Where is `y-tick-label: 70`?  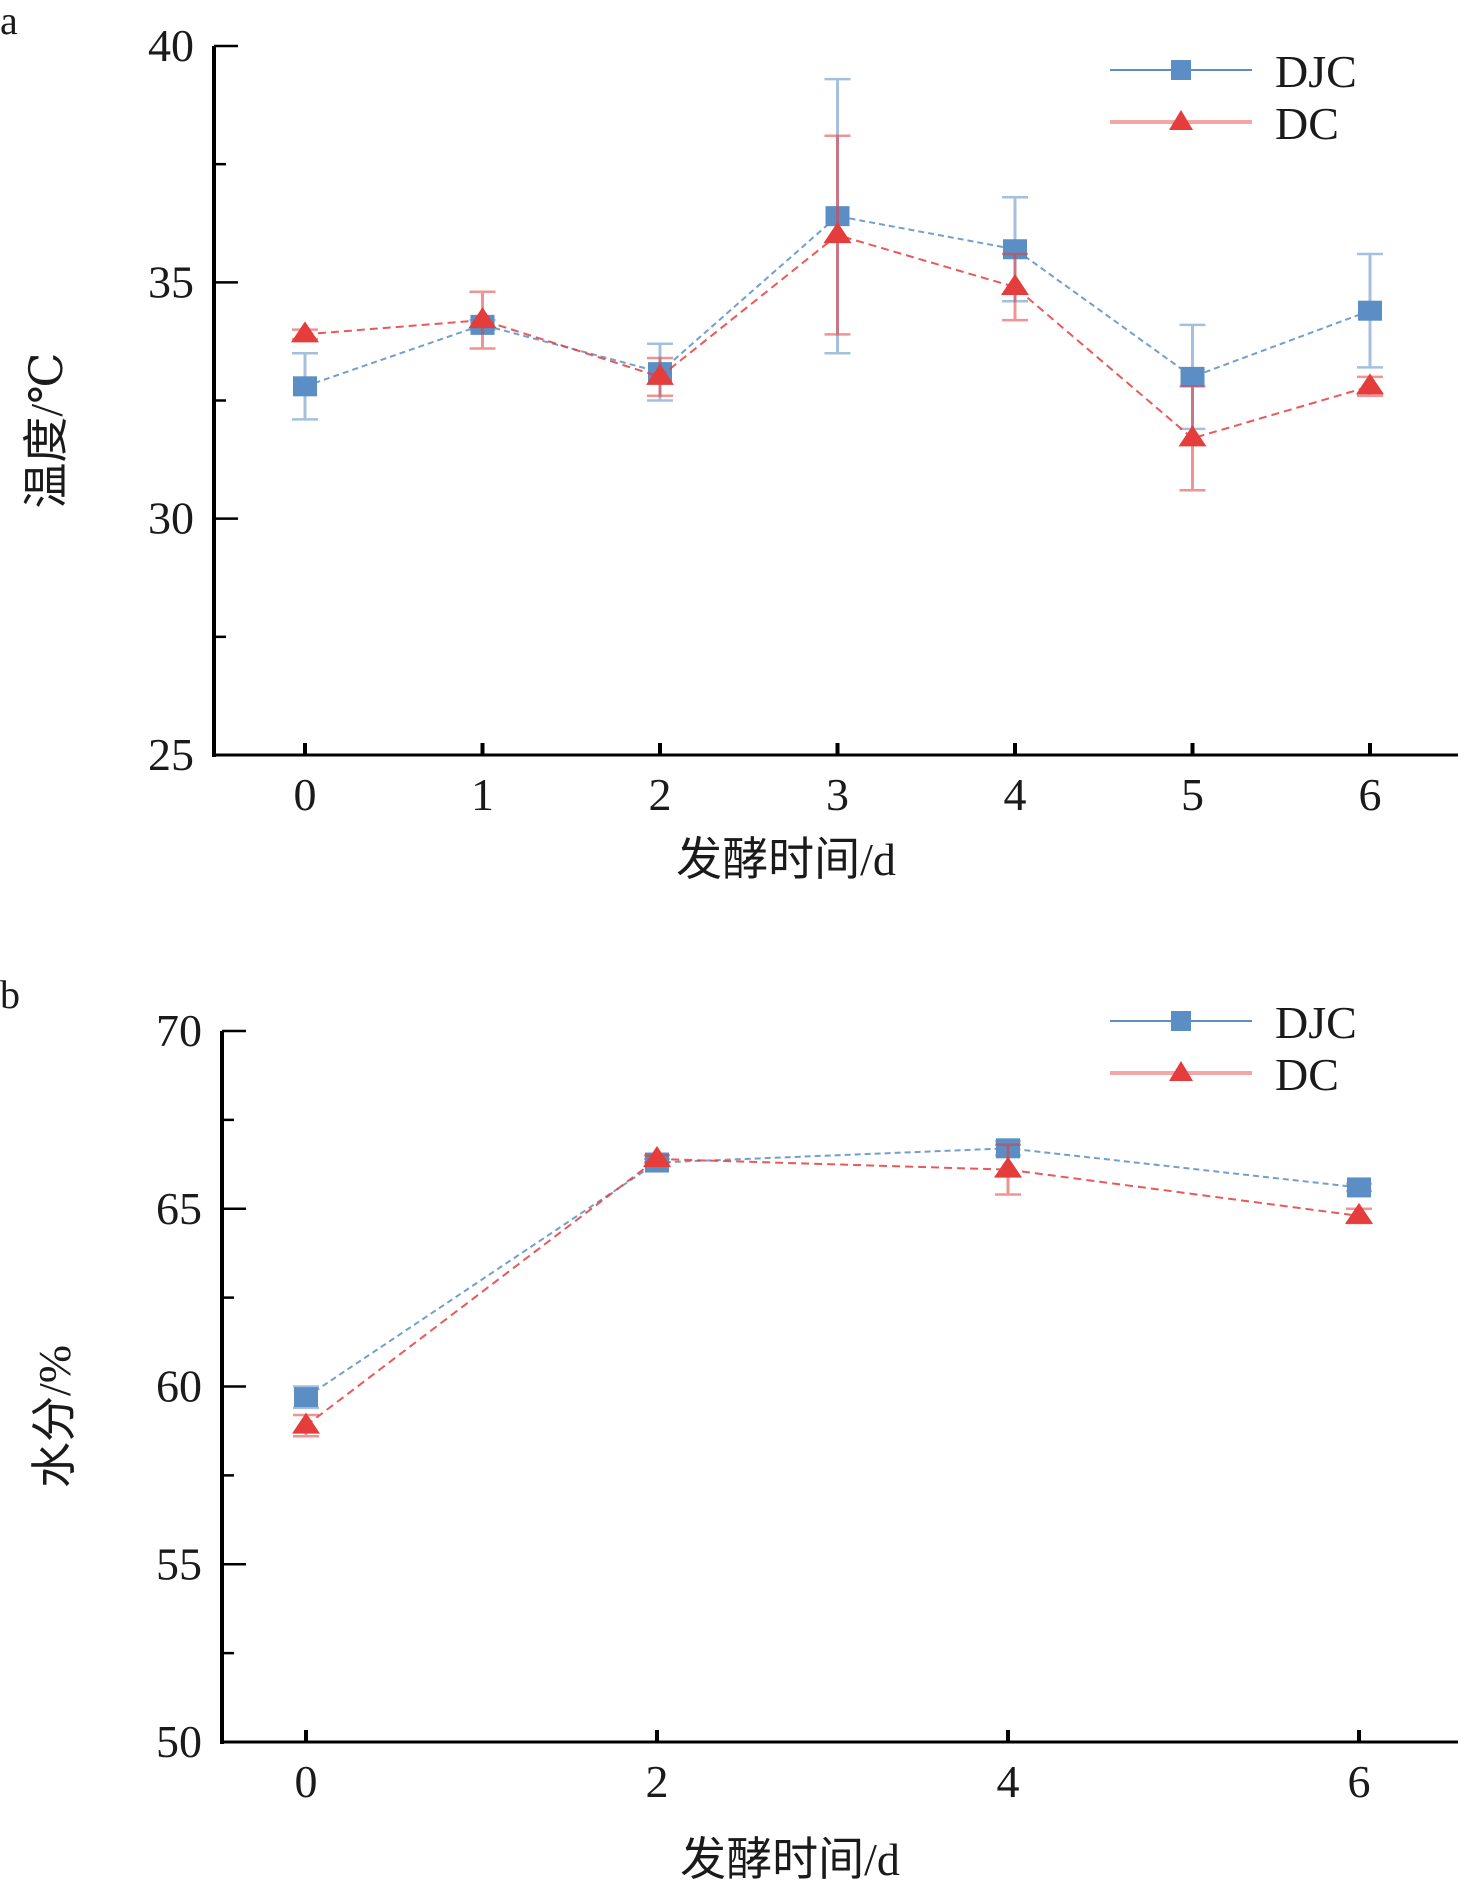
y-tick-label: 70 is located at coordinates (179, 1030).